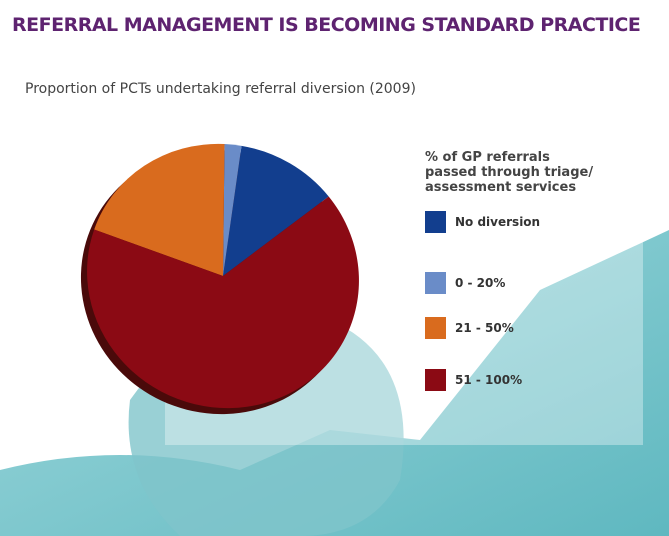 The width and height of the screenshot is (669, 536). Describe the element at coordinates (484, 328) in the screenshot. I see `legend-label: 21 - 50%` at that location.